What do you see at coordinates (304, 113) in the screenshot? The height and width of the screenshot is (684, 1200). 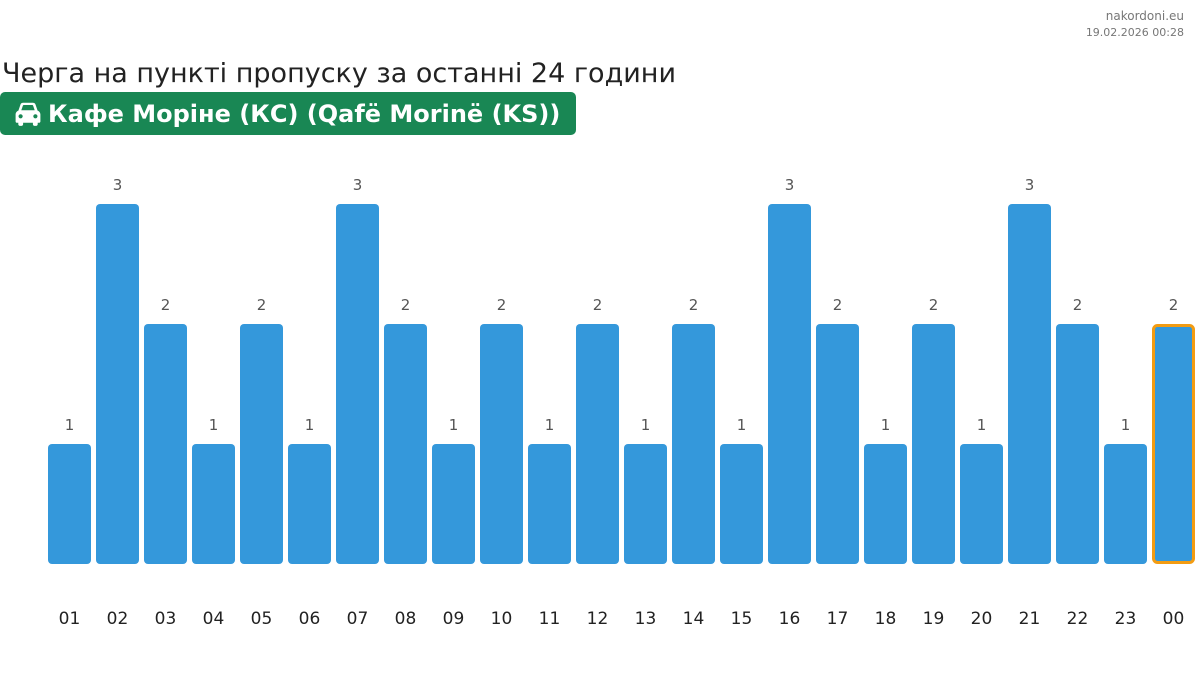 I see `checkpoint-name: Кафе Моріне (КС) (Qafë Morinë (KS))` at bounding box center [304, 113].